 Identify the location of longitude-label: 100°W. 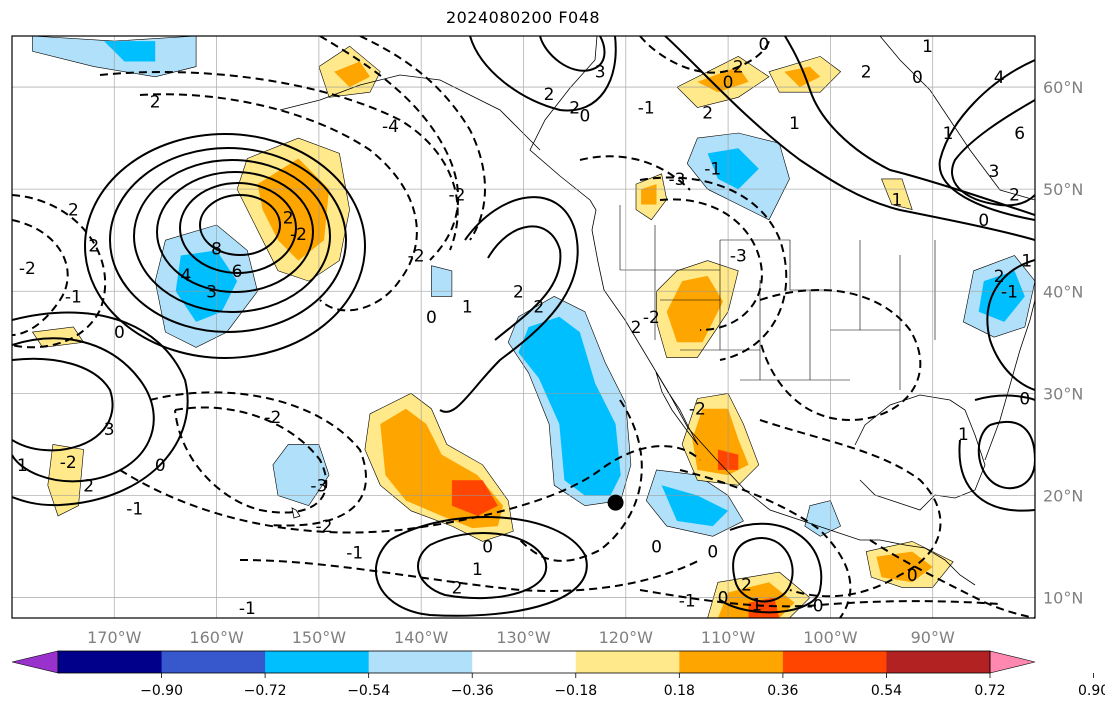
(830, 637).